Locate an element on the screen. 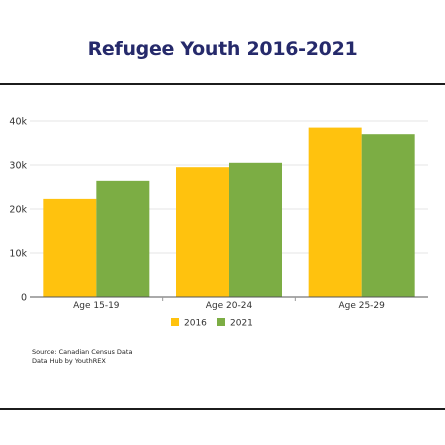 The image size is (445, 445). y-tick-label: 10k is located at coordinates (18, 254).